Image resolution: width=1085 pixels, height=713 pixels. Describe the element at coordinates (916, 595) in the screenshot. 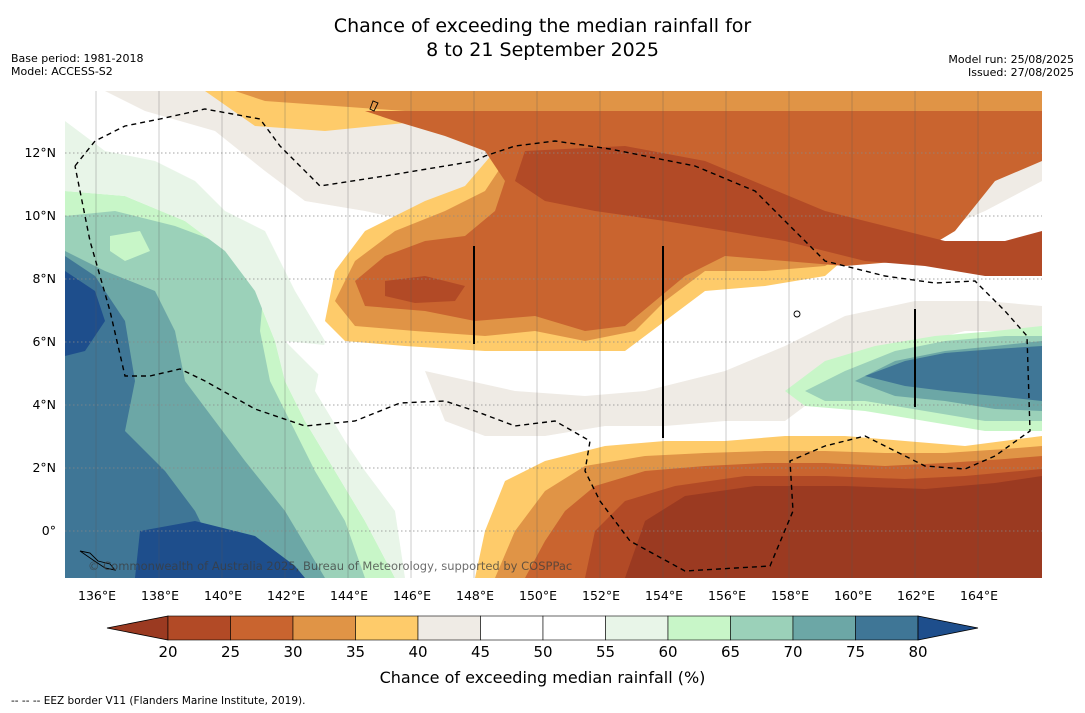

I see `x-tick-label: 162°E` at that location.